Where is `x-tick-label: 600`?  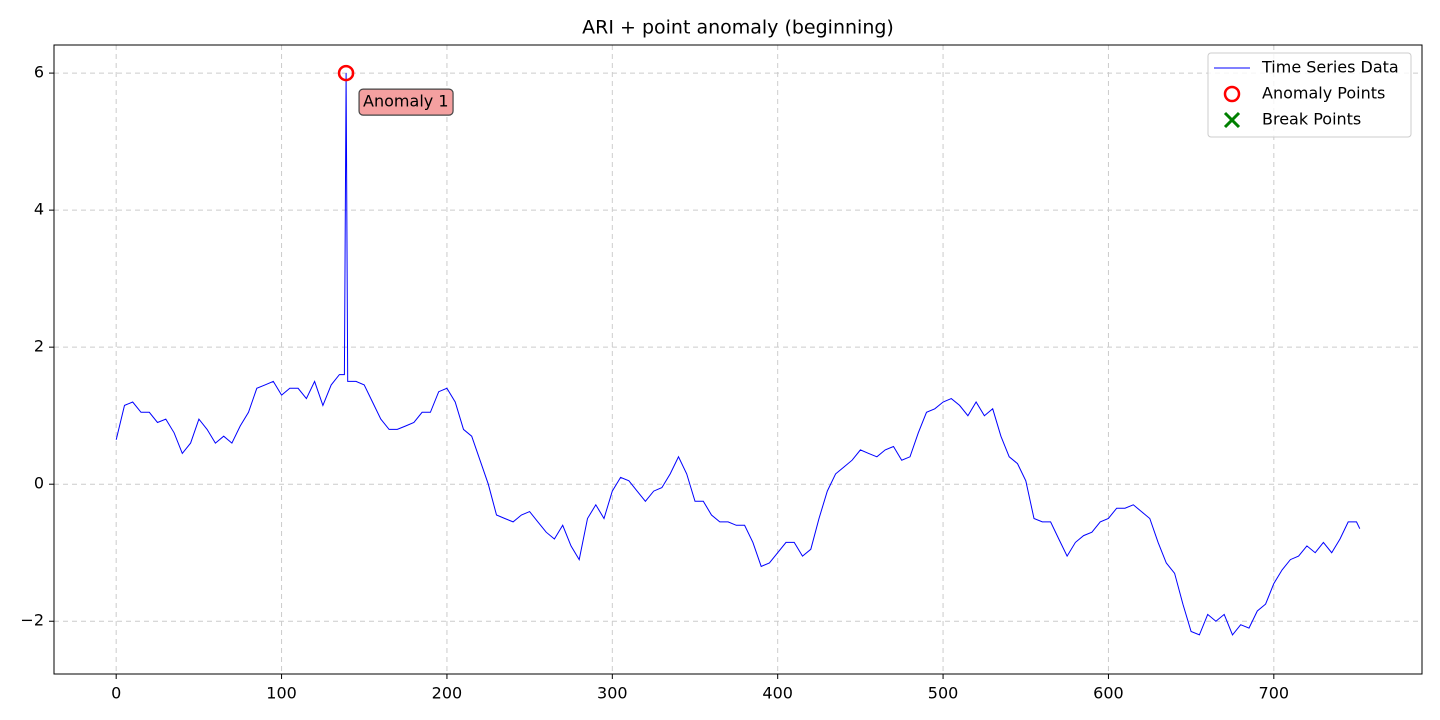 x-tick-label: 600 is located at coordinates (1108, 693).